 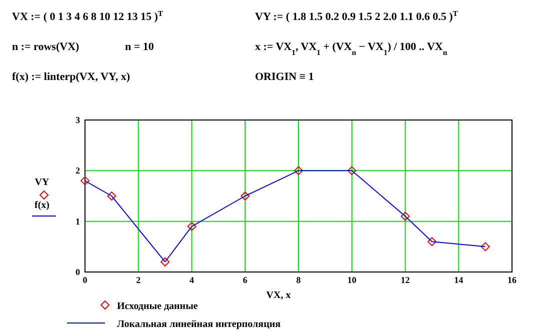 I want to click on x-tick-label: 10, so click(x=352, y=280).